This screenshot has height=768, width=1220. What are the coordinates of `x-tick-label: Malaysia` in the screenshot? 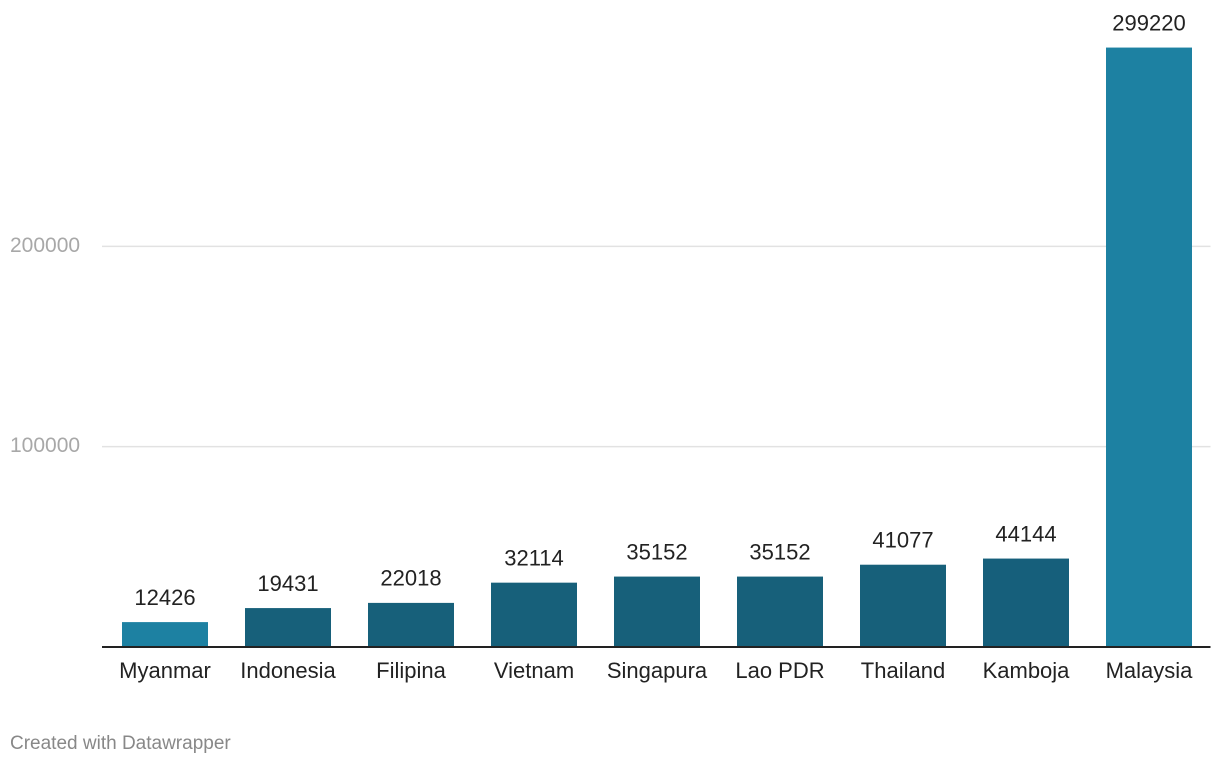 It's located at (1150, 670).